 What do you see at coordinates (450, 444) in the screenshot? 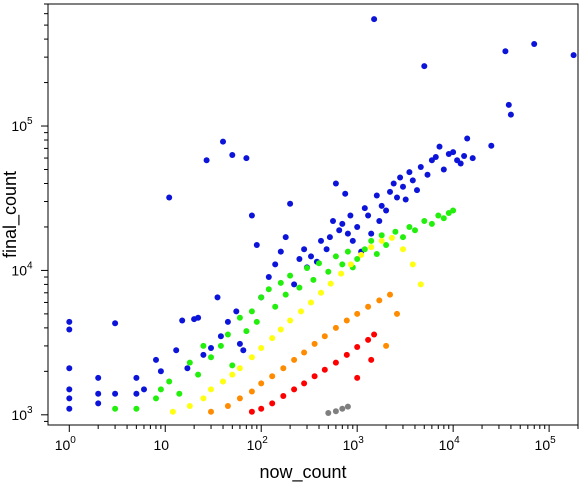
I see `x-tick-label: 10⁴` at bounding box center [450, 444].